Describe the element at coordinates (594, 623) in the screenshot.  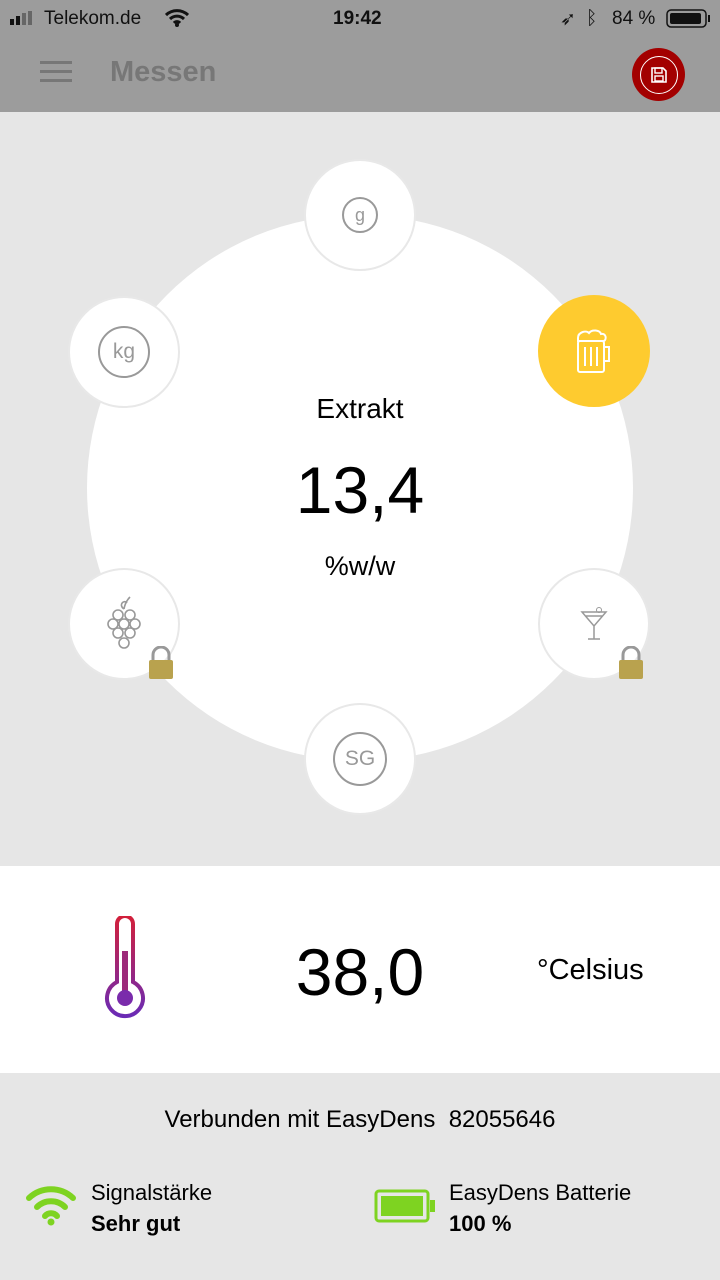
I see `cocktail-icon` at that location.